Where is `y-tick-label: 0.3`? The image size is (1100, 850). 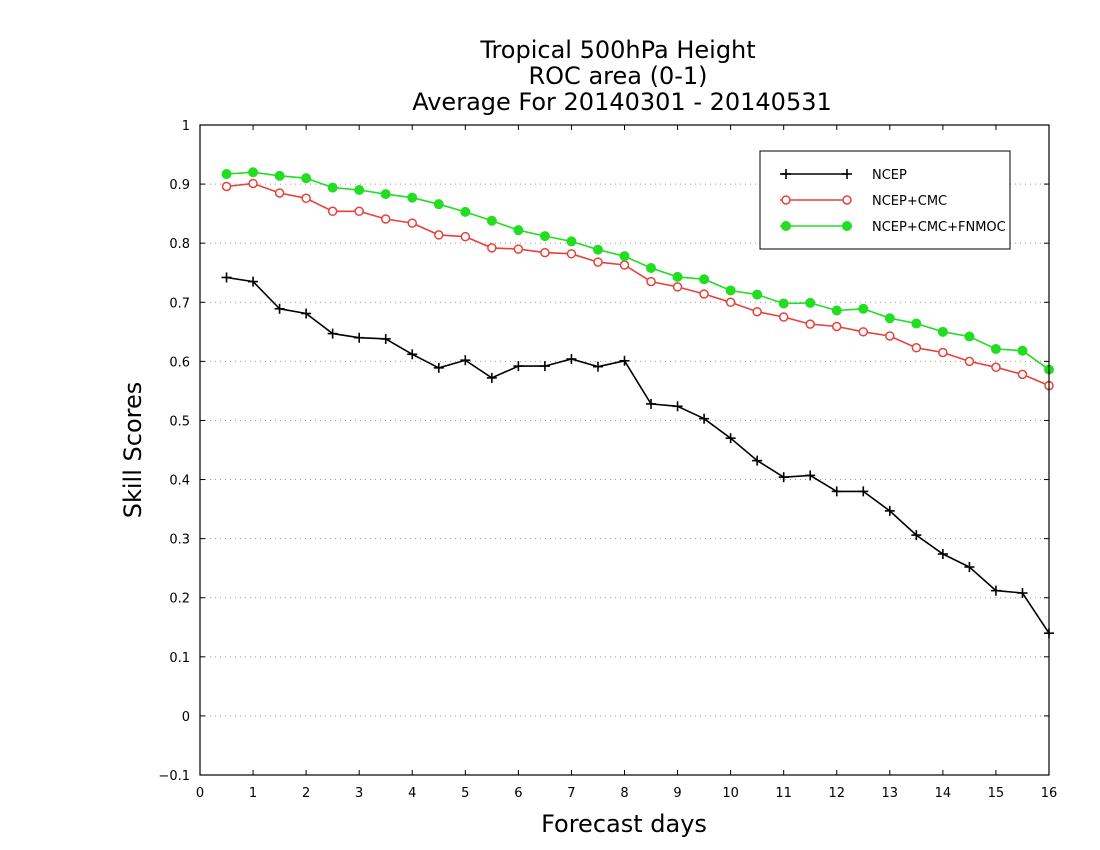 y-tick-label: 0.3 is located at coordinates (179, 540).